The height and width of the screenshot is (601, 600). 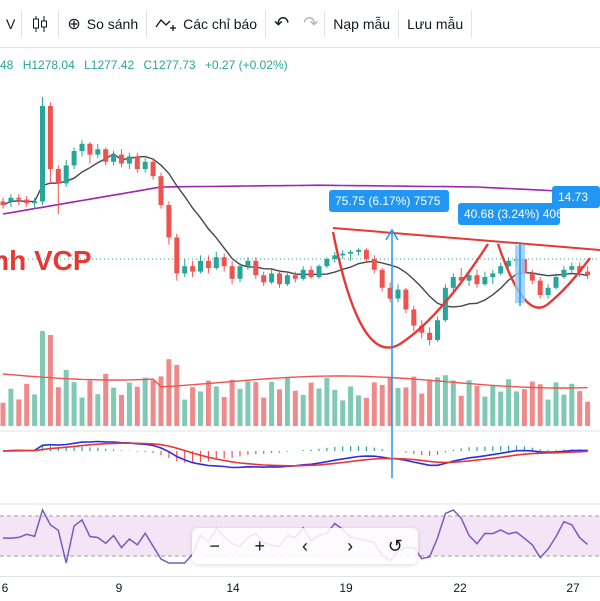 What do you see at coordinates (310, 24) in the screenshot?
I see `redo-button: ↷` at bounding box center [310, 24].